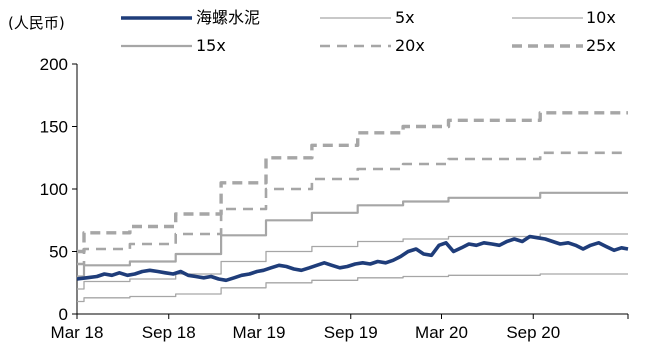  Describe the element at coordinates (77, 332) in the screenshot. I see `x-tick-label: Mar 18` at that location.